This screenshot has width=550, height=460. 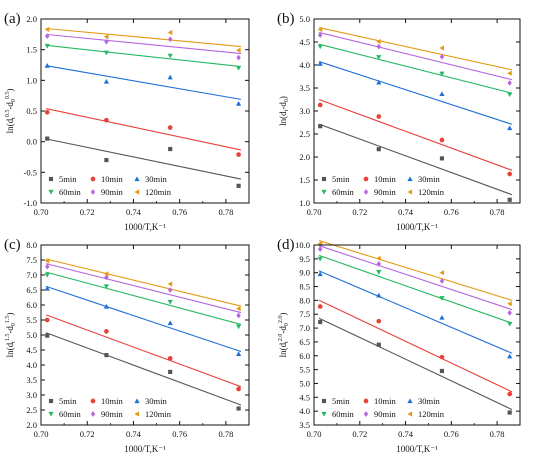 I want to click on y-tick-label: 2.5, so click(x=31, y=410).